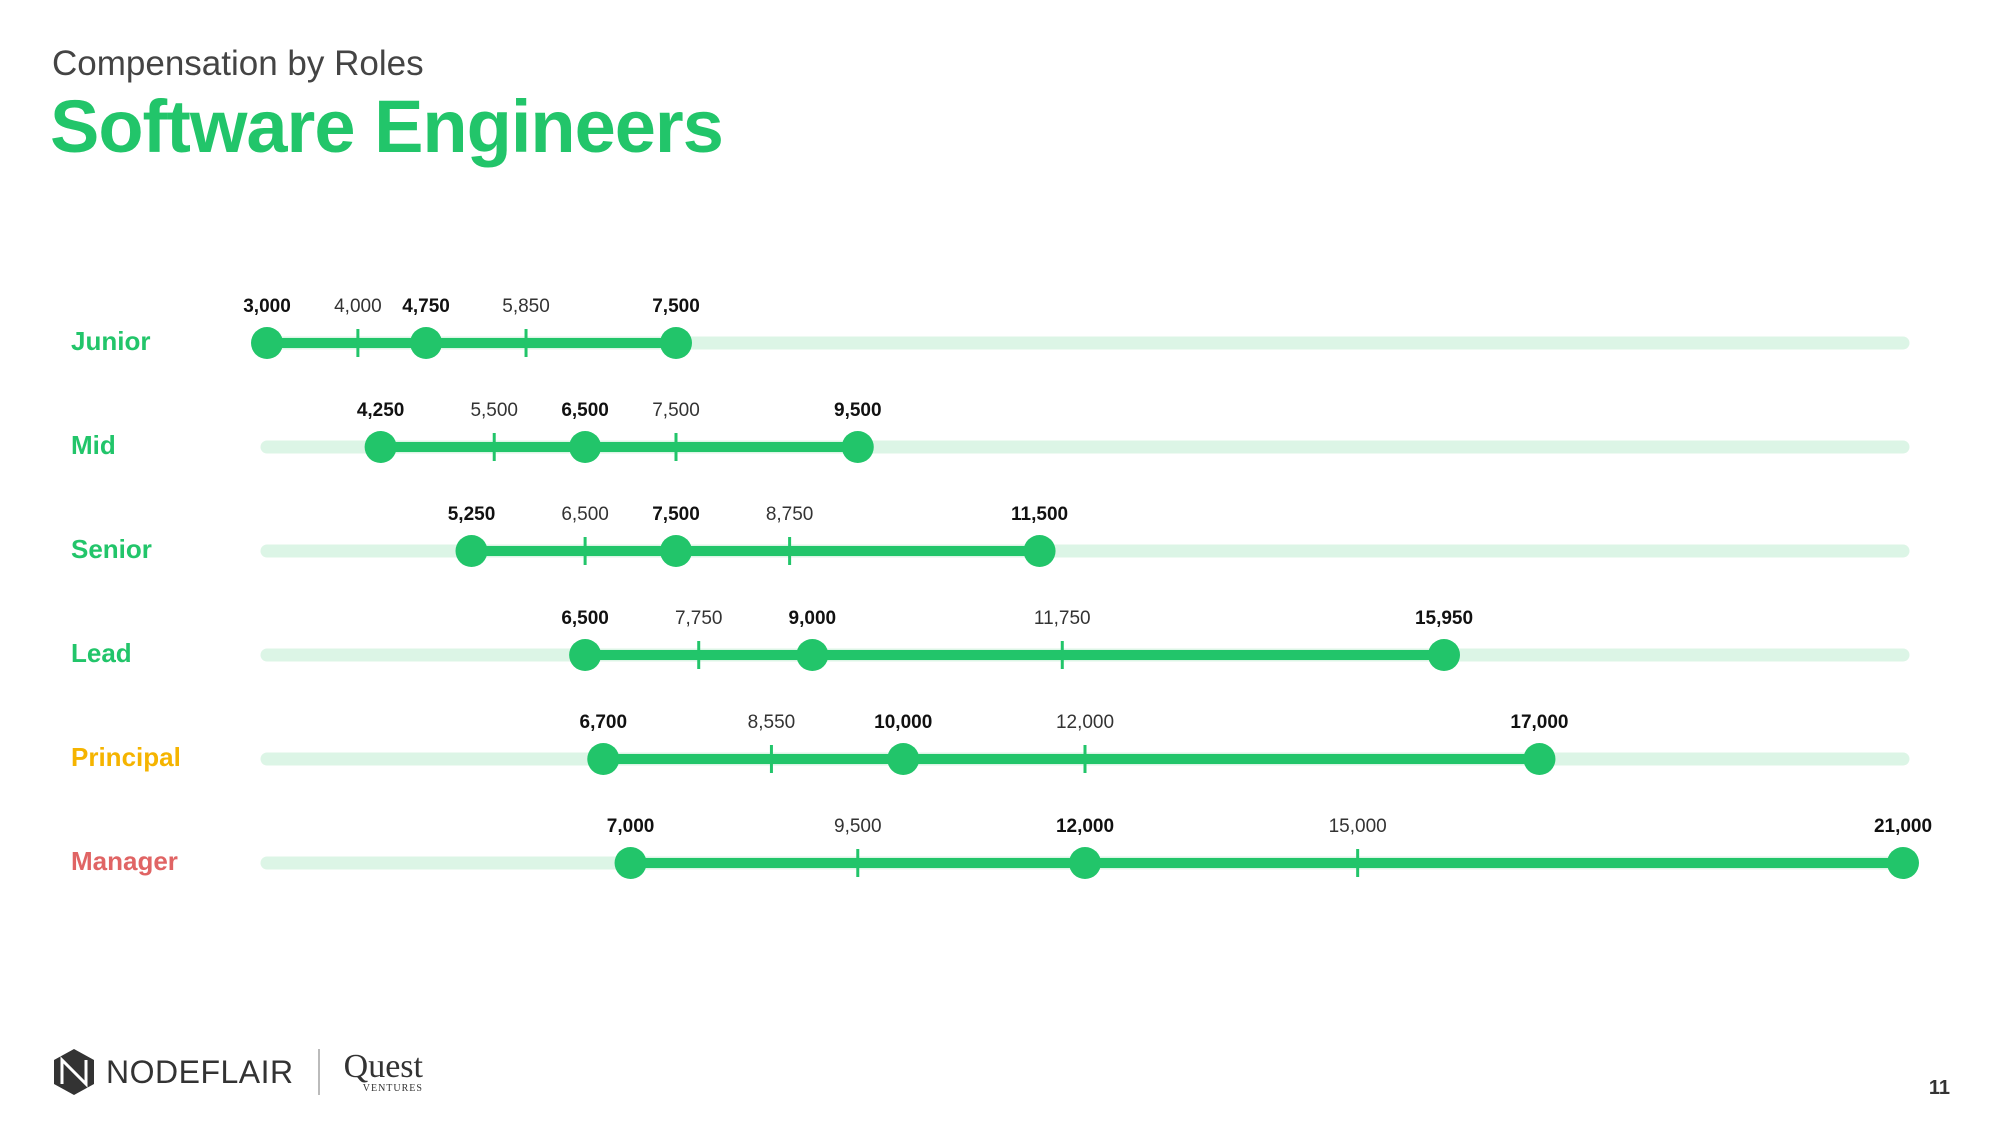 This screenshot has width=2000, height=1125. I want to click on value-label: 5,250, so click(472, 514).